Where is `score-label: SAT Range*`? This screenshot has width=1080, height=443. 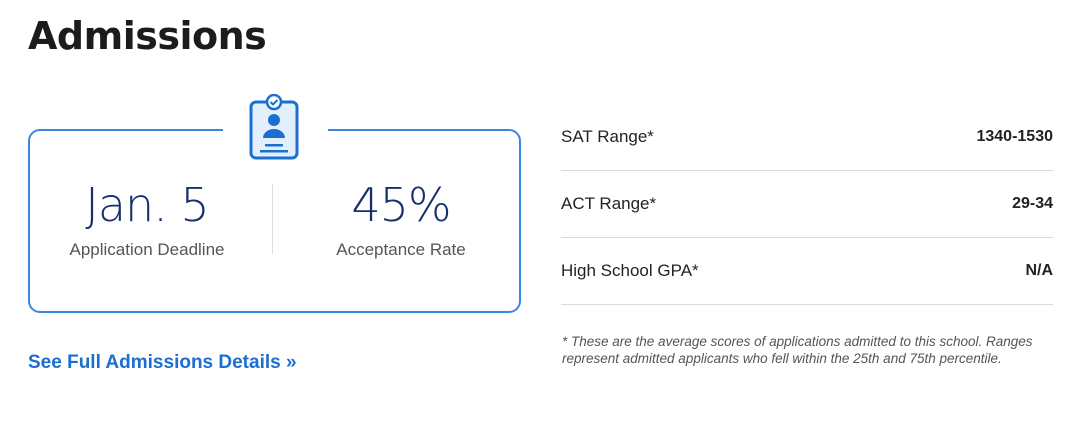
score-label: SAT Range* is located at coordinates (607, 136).